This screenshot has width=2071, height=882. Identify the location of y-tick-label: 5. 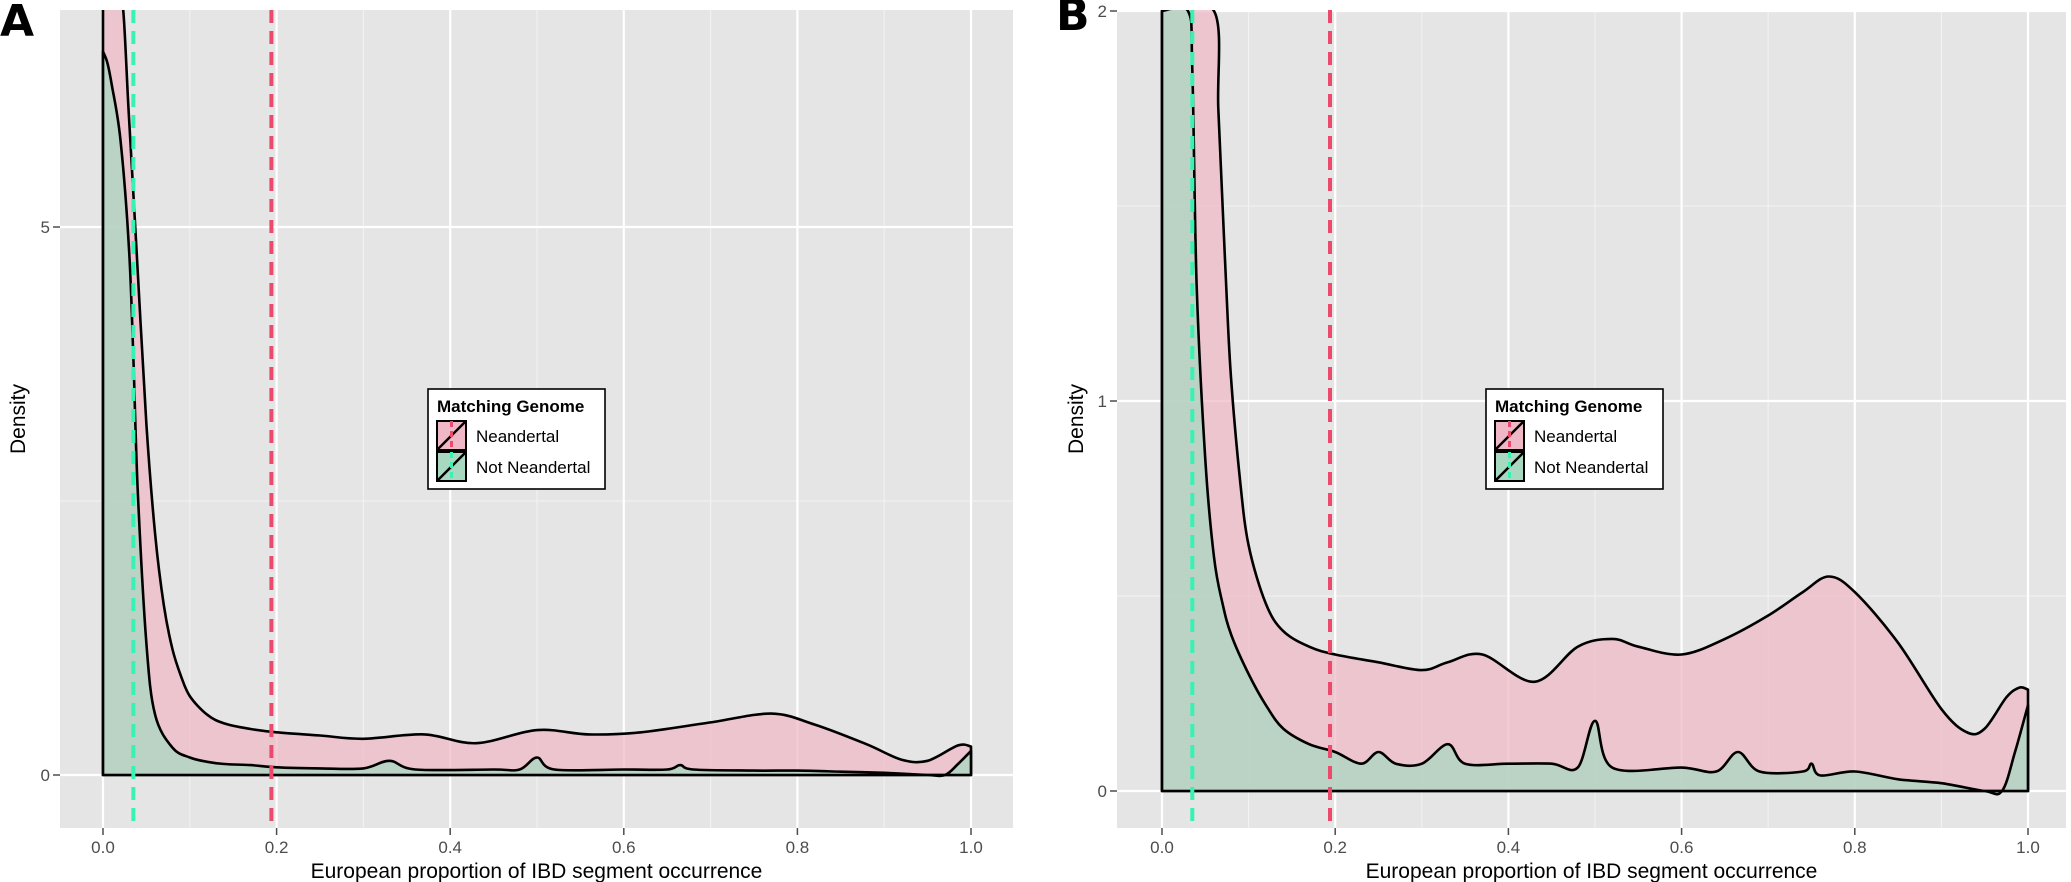
(45, 227).